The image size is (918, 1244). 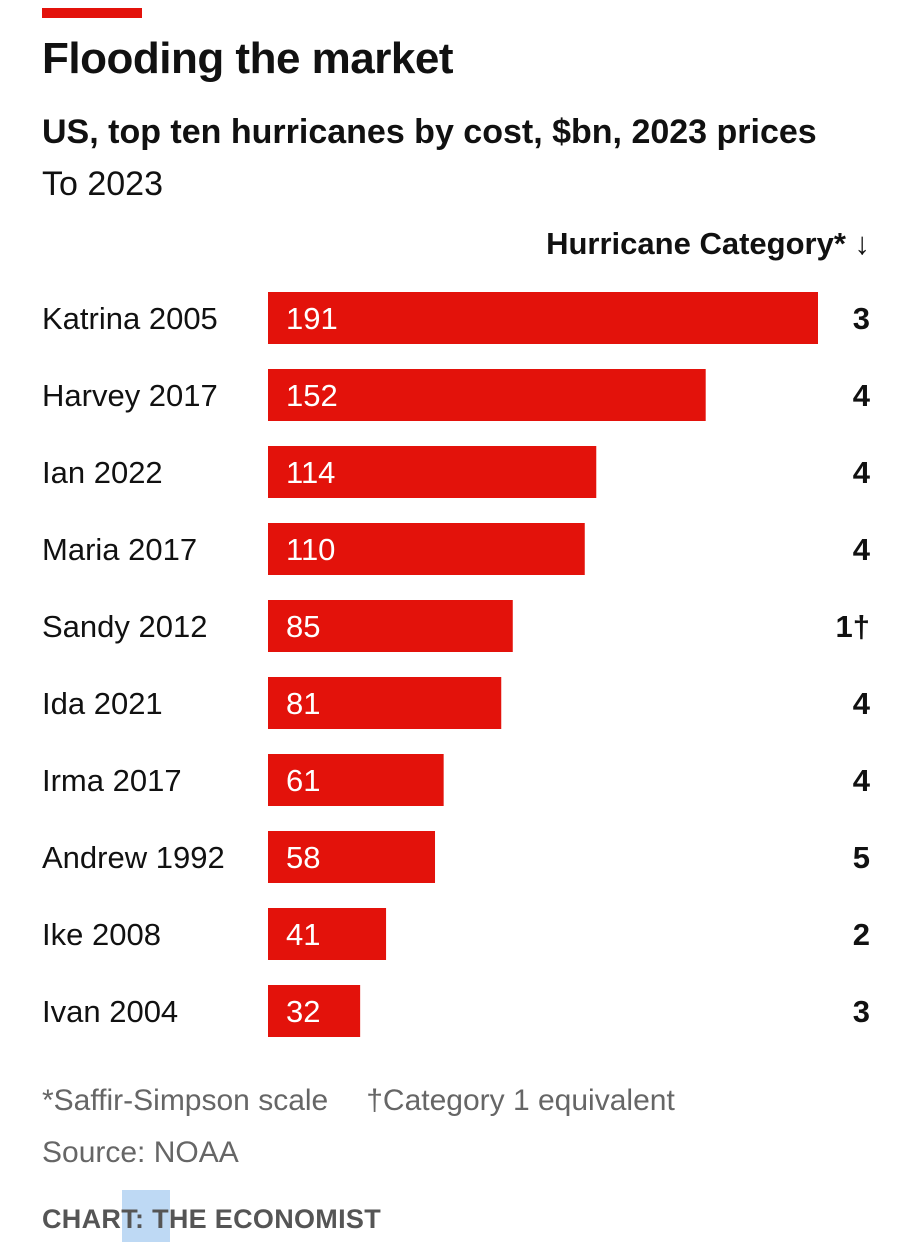 What do you see at coordinates (124, 626) in the screenshot?
I see `category-label: Sandy 2012` at bounding box center [124, 626].